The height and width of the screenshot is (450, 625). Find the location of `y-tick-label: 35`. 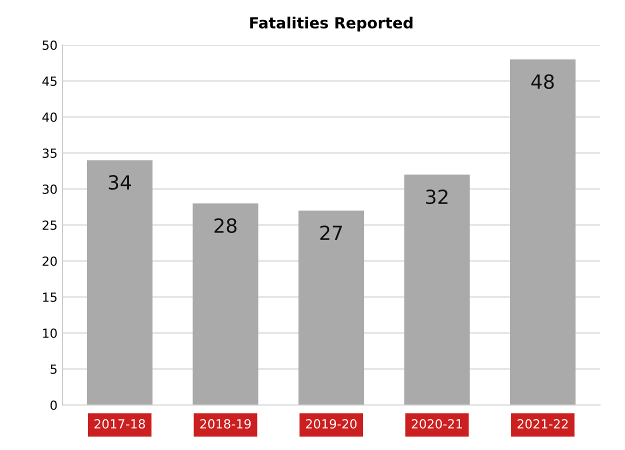

y-tick-label: 35 is located at coordinates (49, 153).